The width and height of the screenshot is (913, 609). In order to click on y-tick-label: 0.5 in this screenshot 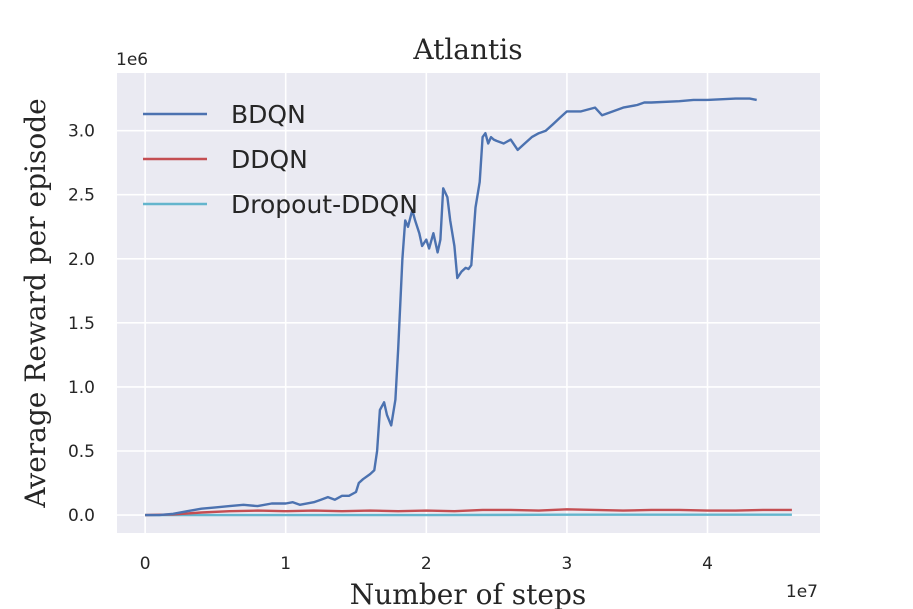, I will do `click(81, 452)`.